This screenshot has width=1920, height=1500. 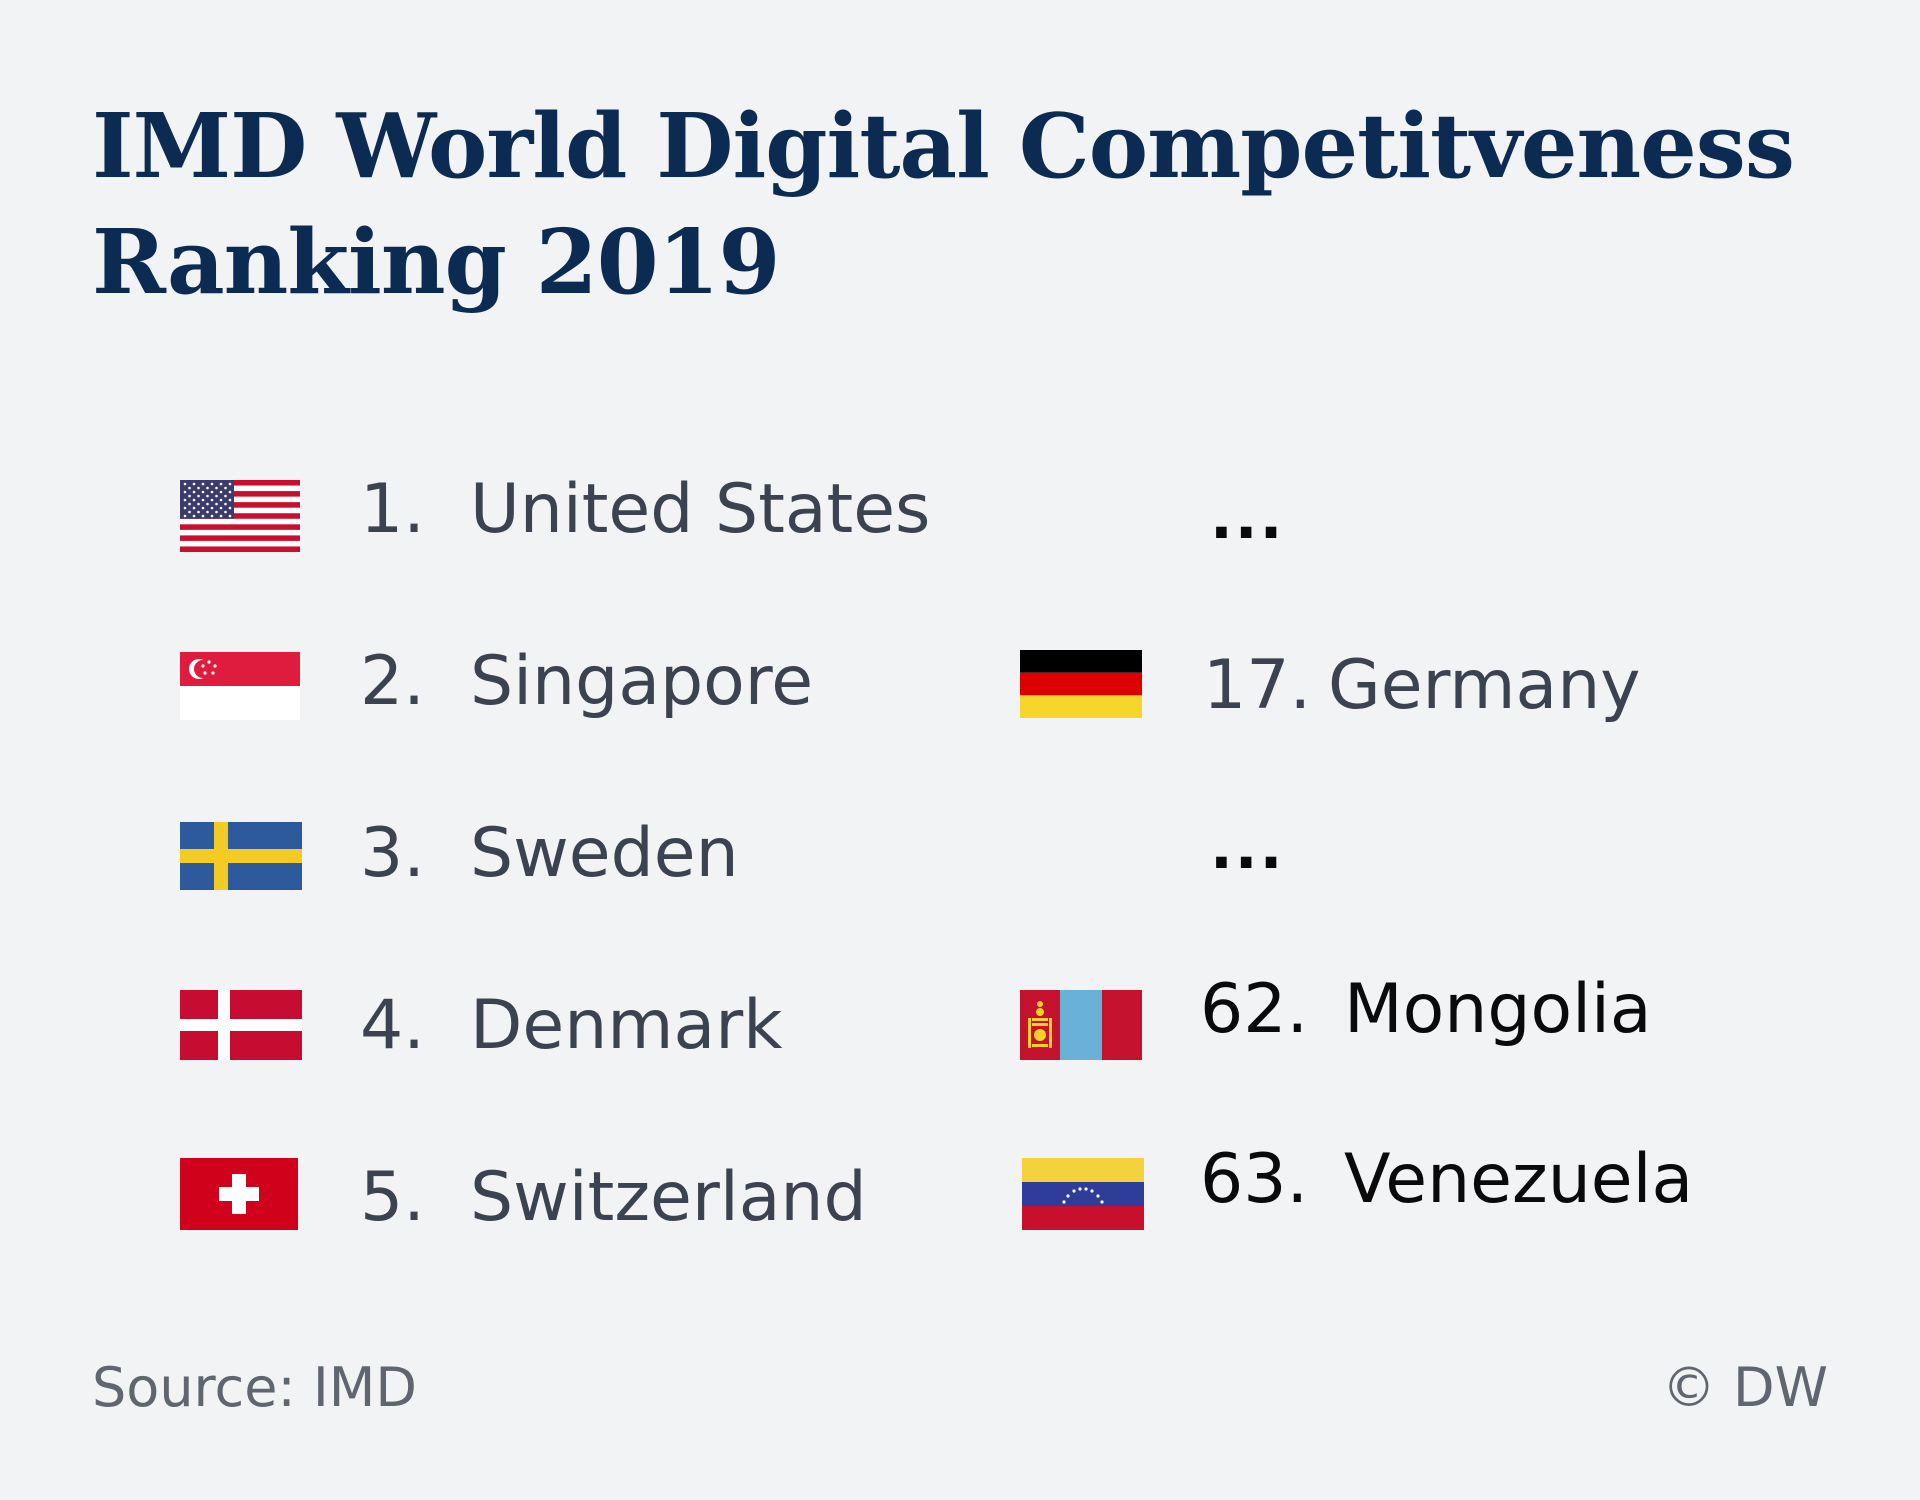 What do you see at coordinates (1498, 1009) in the screenshot?
I see `country-name: Mongolia` at bounding box center [1498, 1009].